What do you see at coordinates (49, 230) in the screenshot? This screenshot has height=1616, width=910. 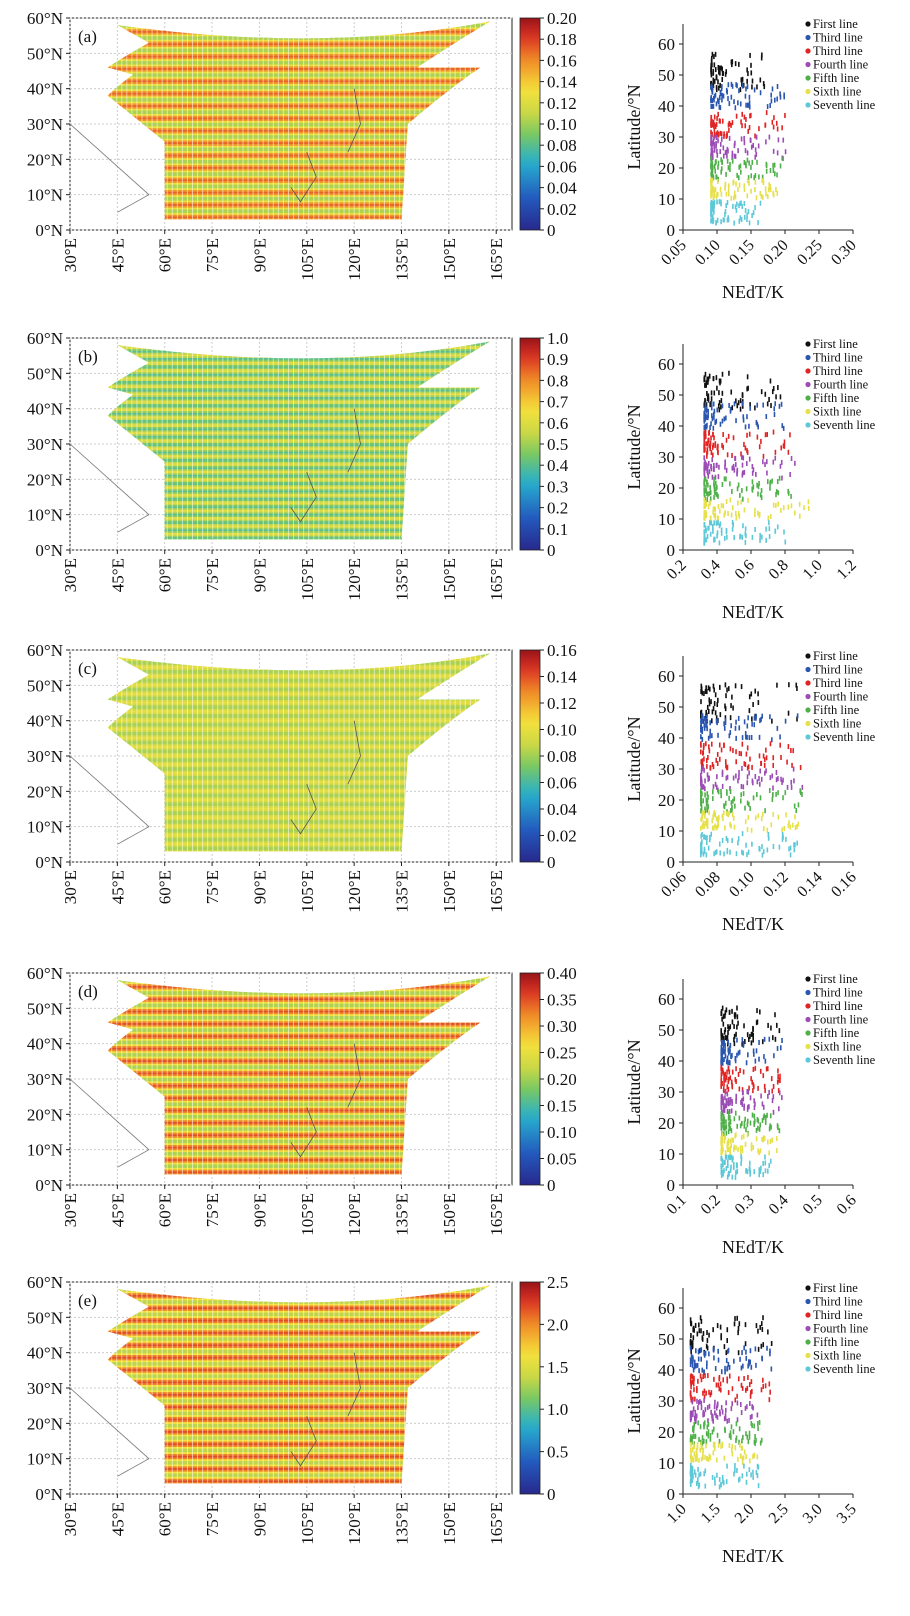 I see `lat-tick-label: 0°N` at bounding box center [49, 230].